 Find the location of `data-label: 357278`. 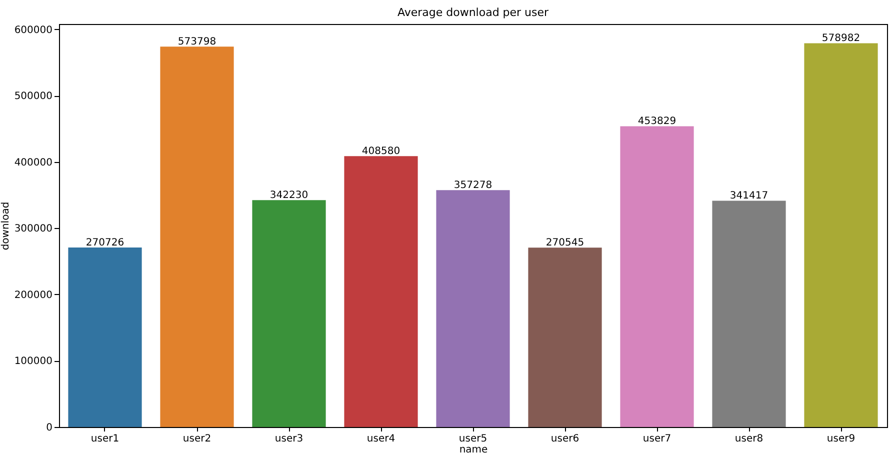

data-label: 357278 is located at coordinates (473, 186).